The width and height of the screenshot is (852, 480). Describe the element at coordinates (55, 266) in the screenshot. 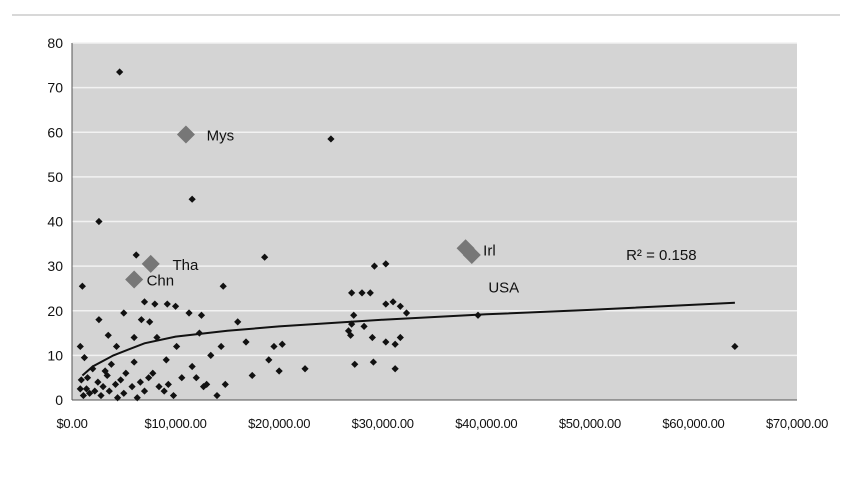

I see `y-tick-label: 30` at that location.